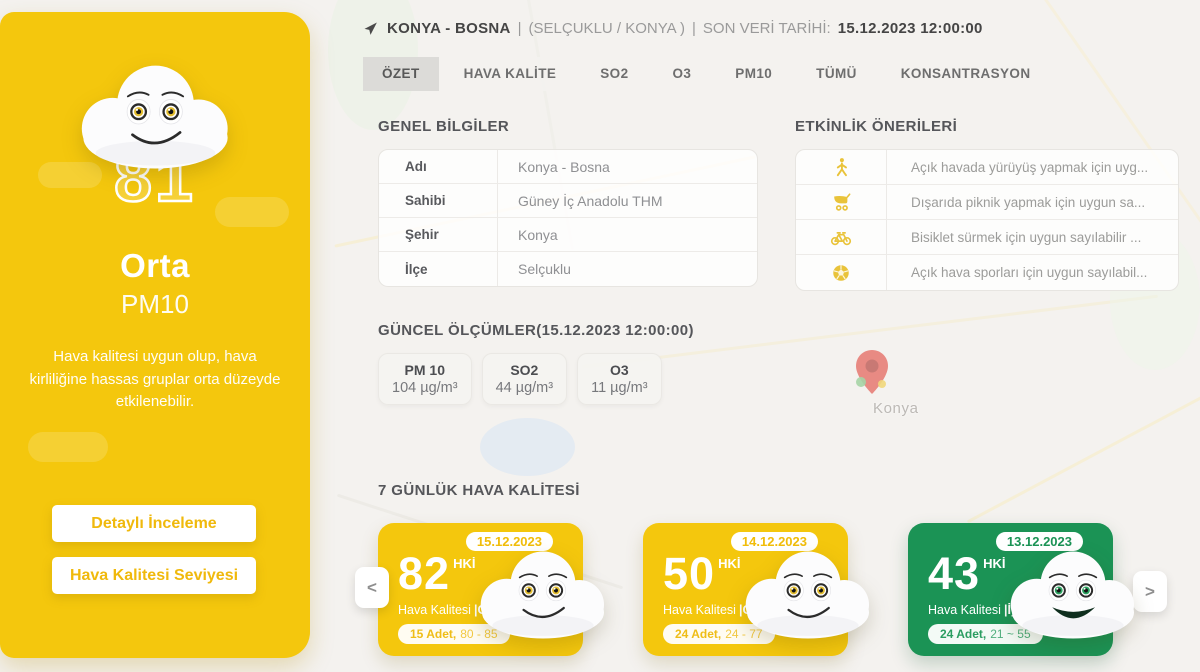 The height and width of the screenshot is (672, 1200). Describe the element at coordinates (614, 74) in the screenshot. I see `tab-so2: SO2` at that location.